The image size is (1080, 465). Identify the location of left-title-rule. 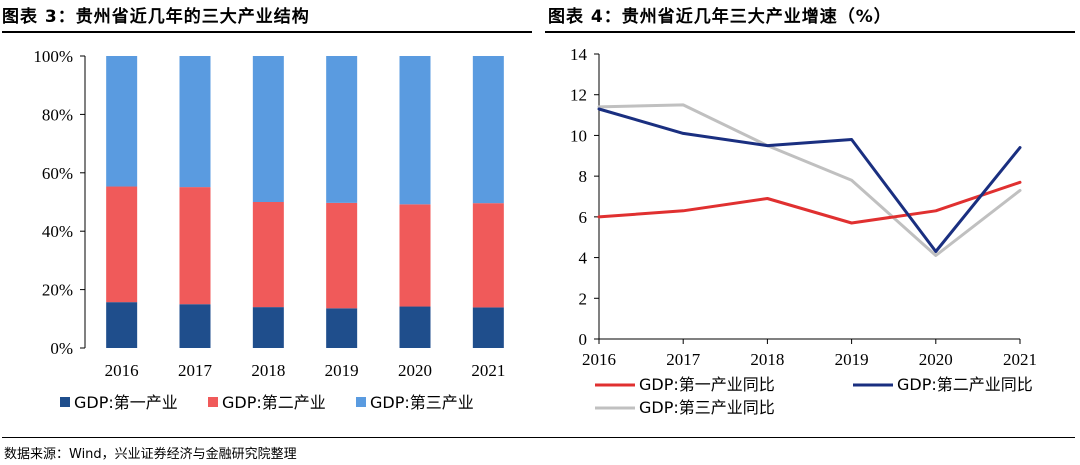
(267, 32).